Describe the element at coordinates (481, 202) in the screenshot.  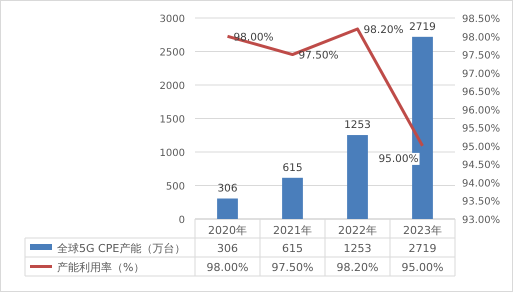
I see `y2-tick-label: 93.50%` at that location.